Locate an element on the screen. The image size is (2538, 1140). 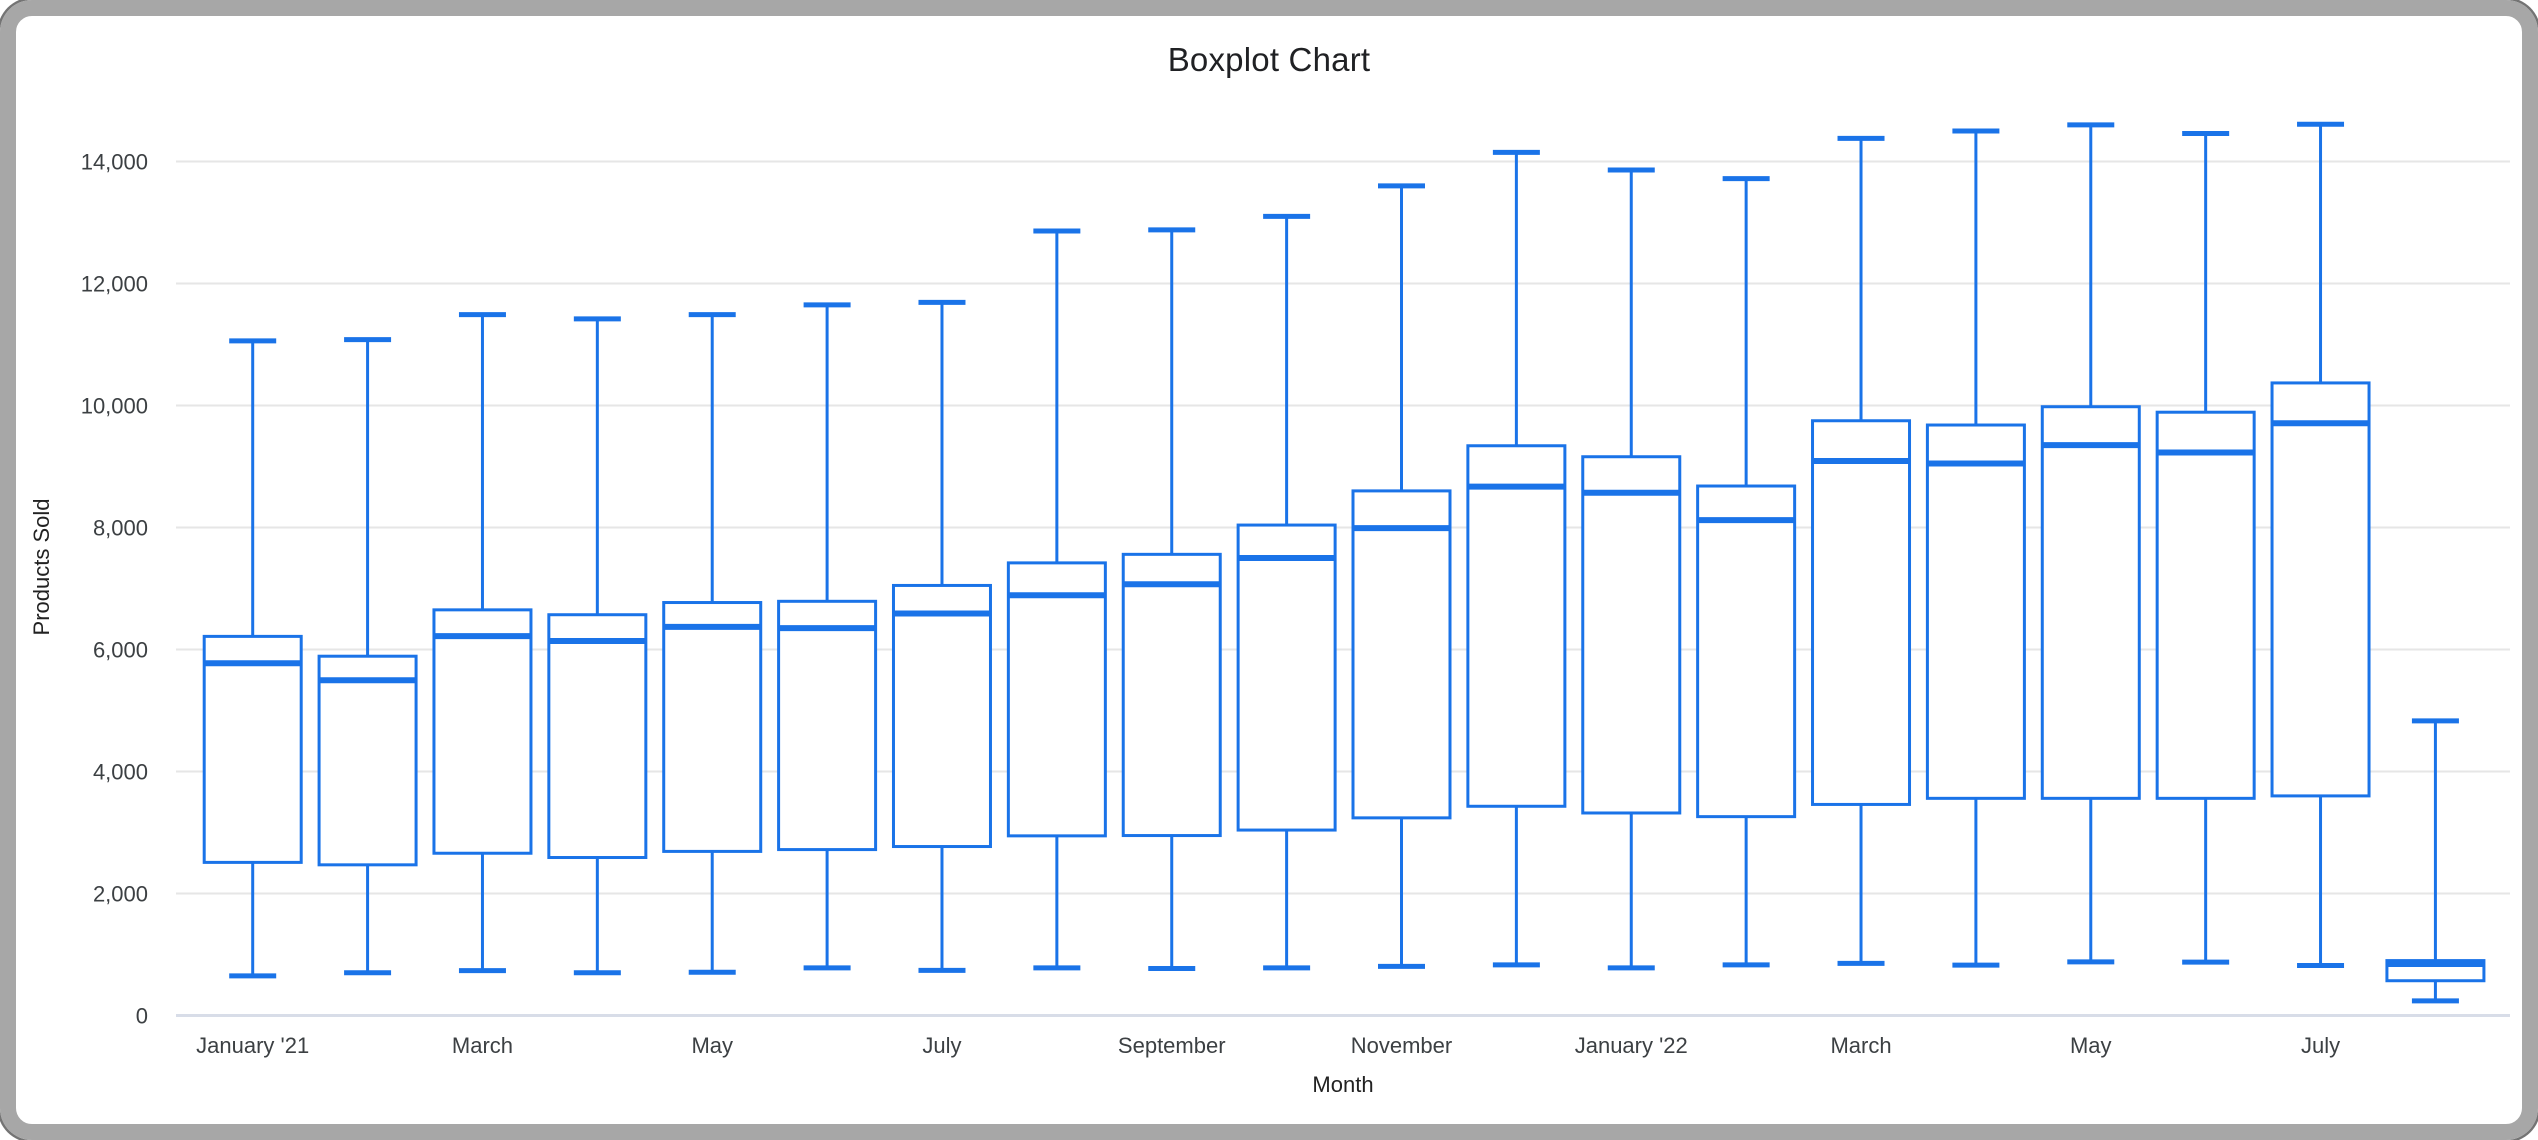
y-tick-label: 0 is located at coordinates (142, 1016).